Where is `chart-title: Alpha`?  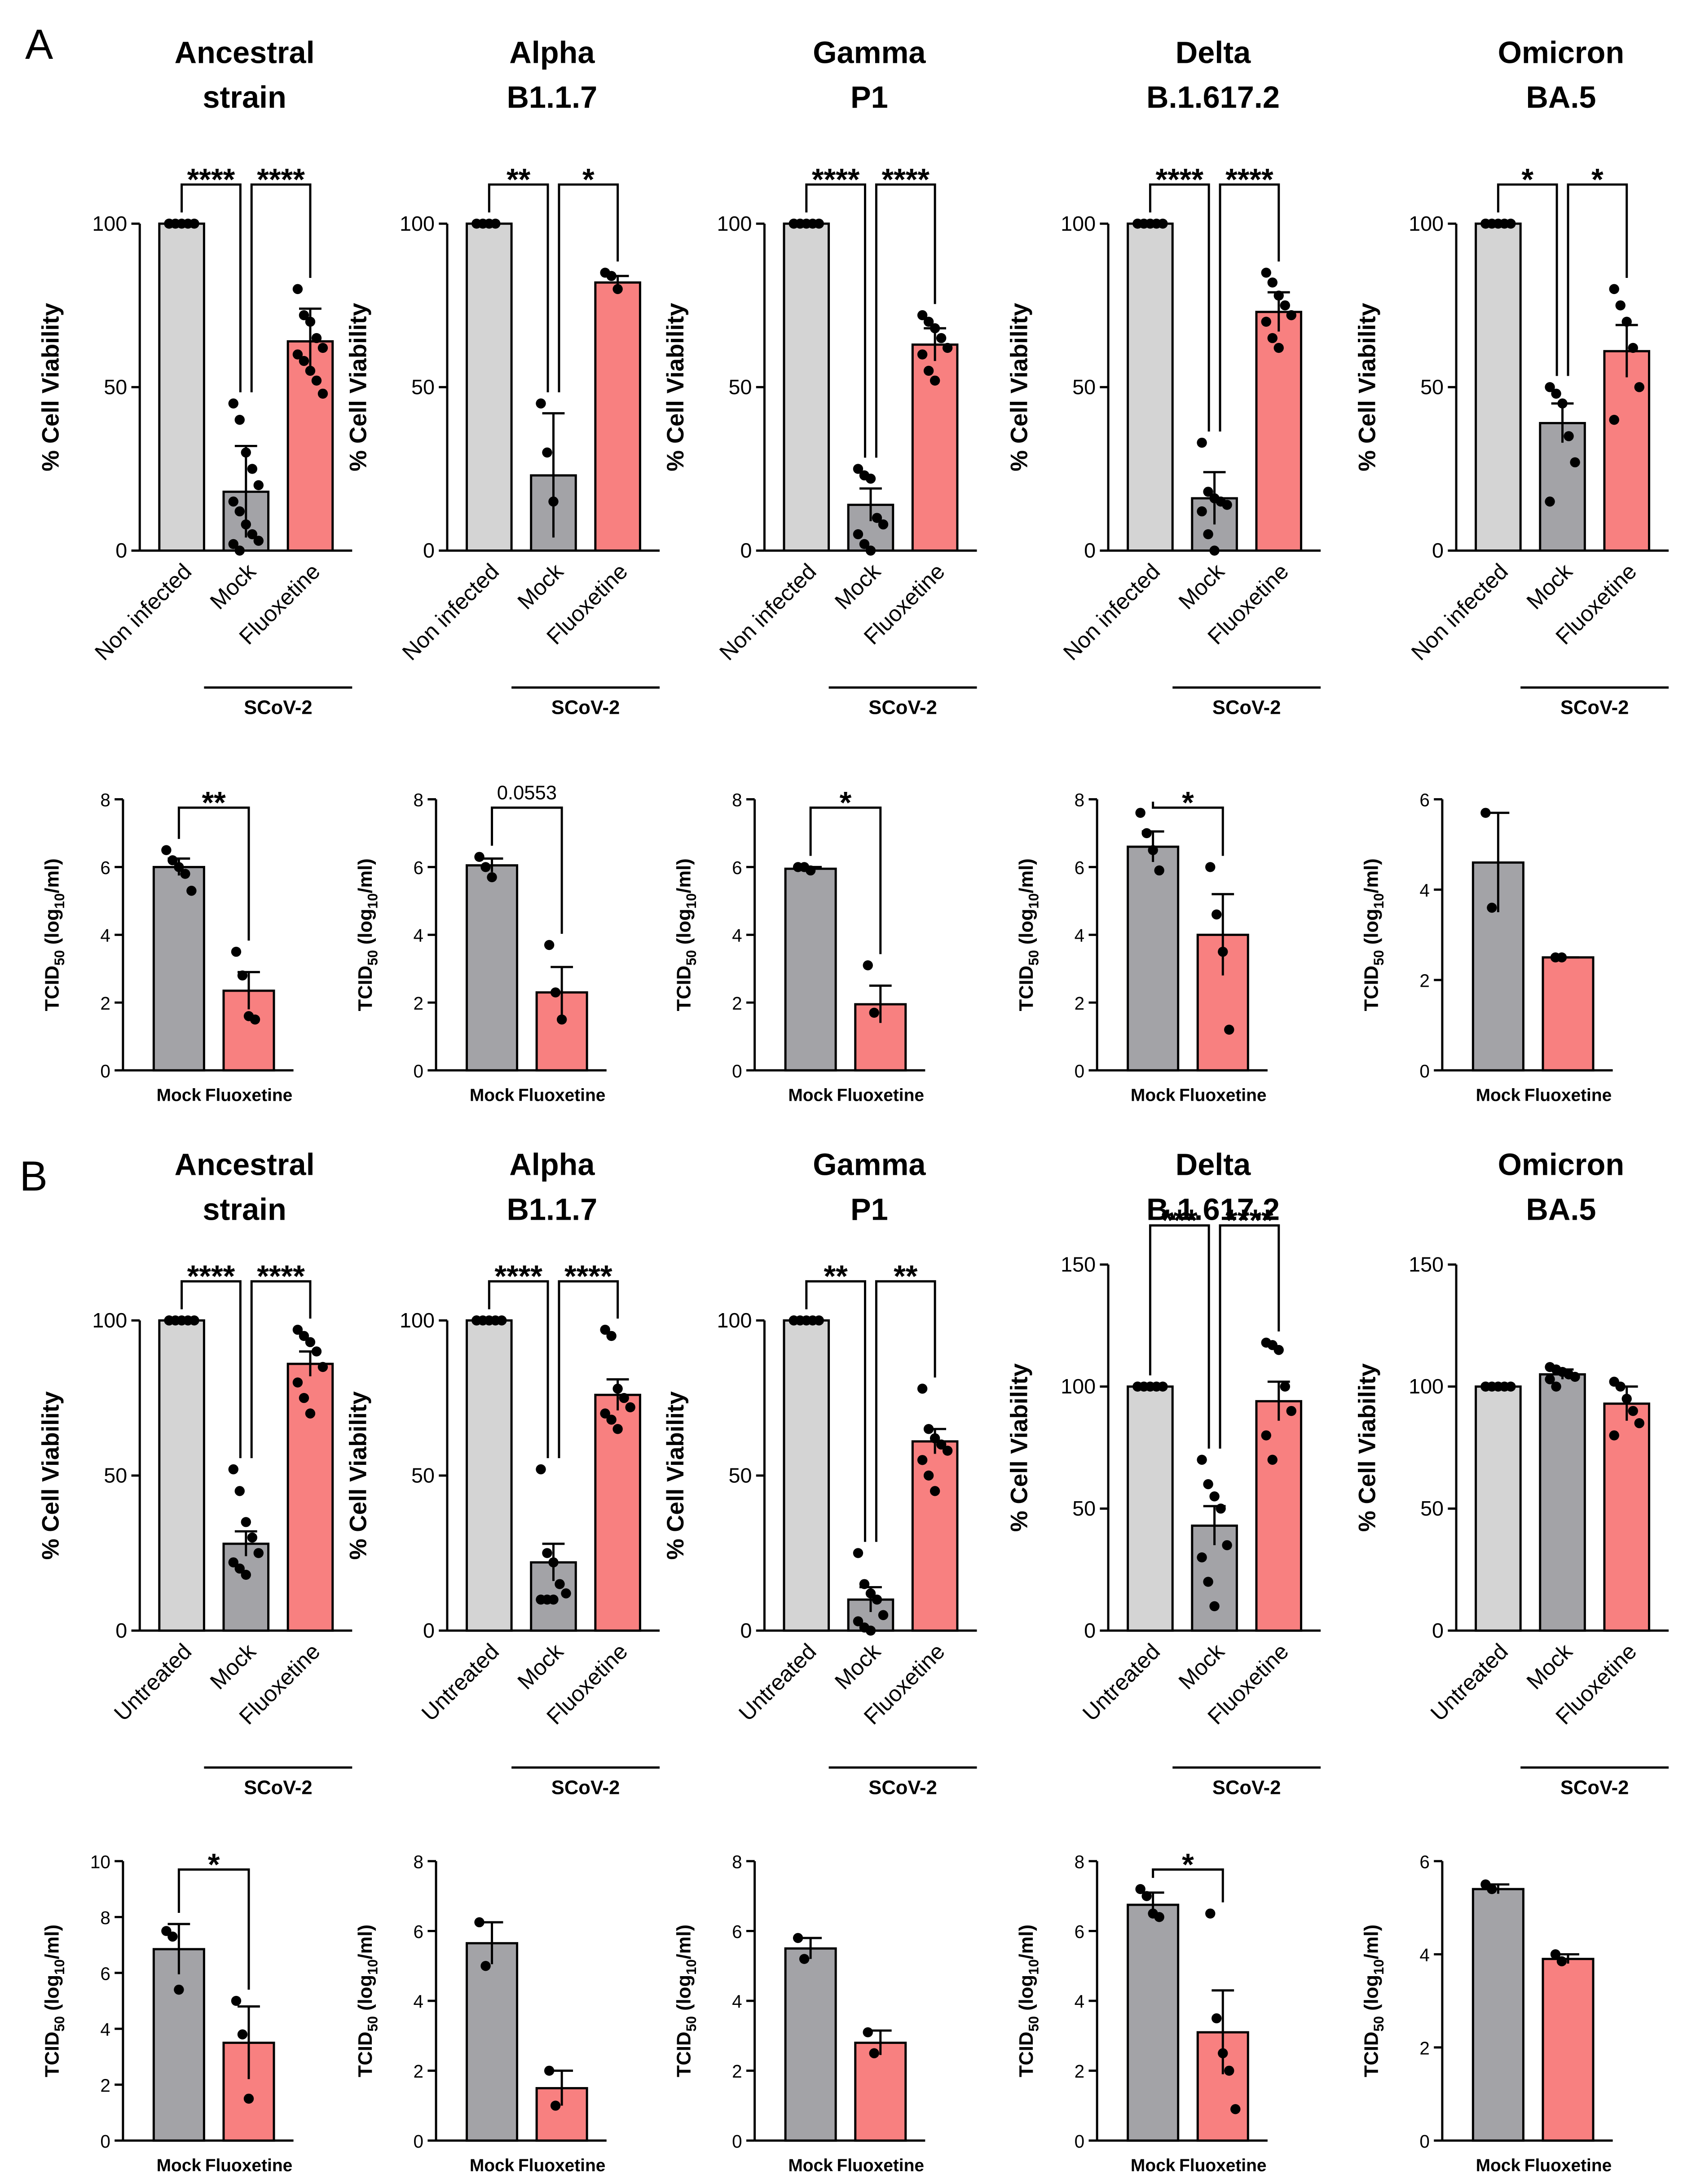 chart-title: Alpha is located at coordinates (552, 52).